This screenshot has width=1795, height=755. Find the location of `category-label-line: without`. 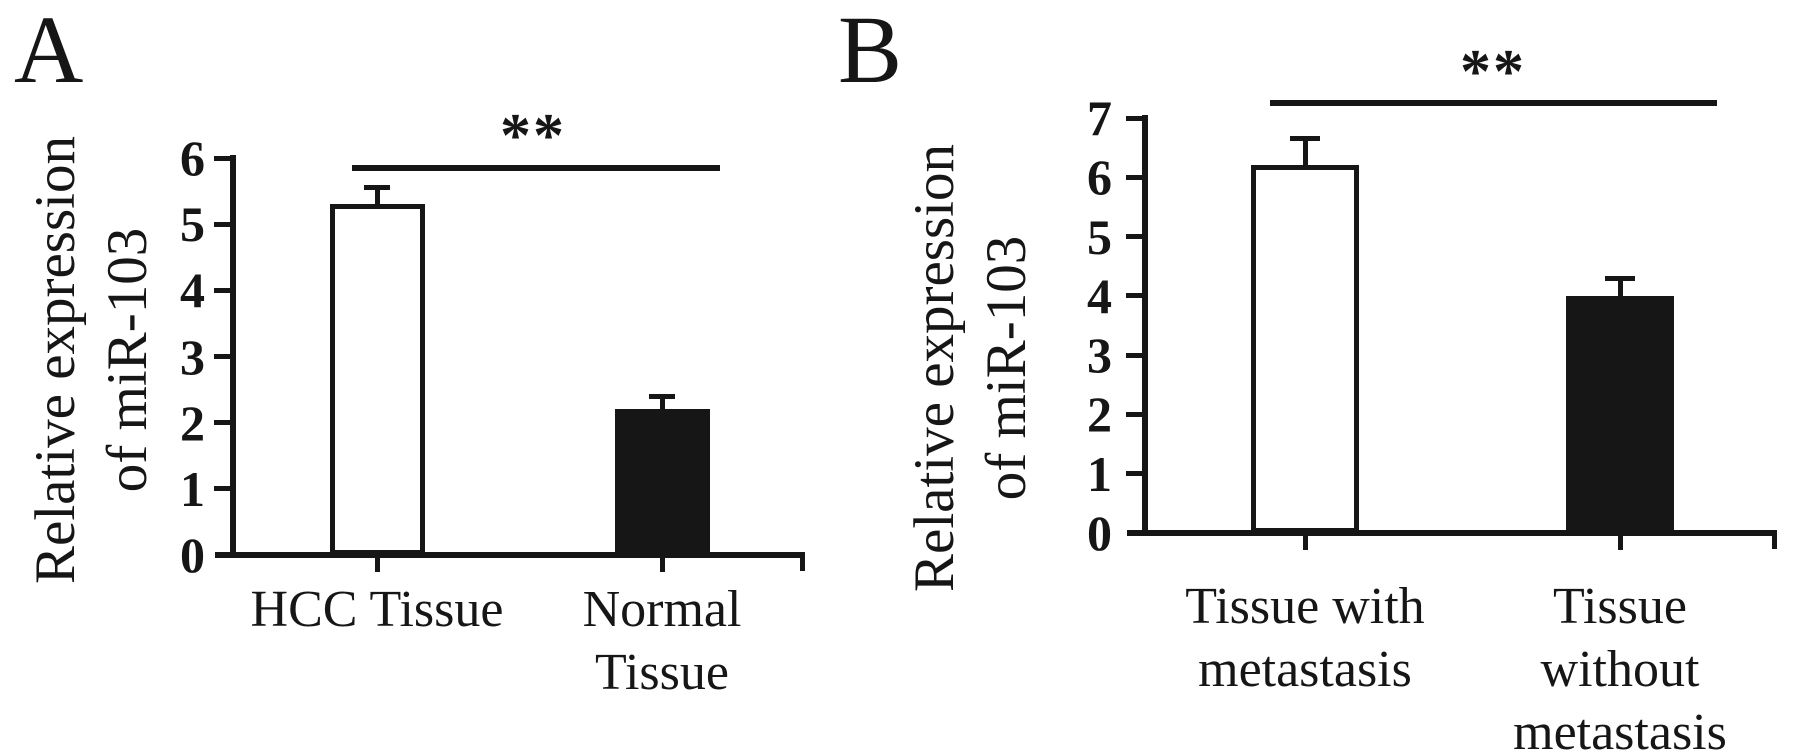

category-label-line: without is located at coordinates (1620, 669).